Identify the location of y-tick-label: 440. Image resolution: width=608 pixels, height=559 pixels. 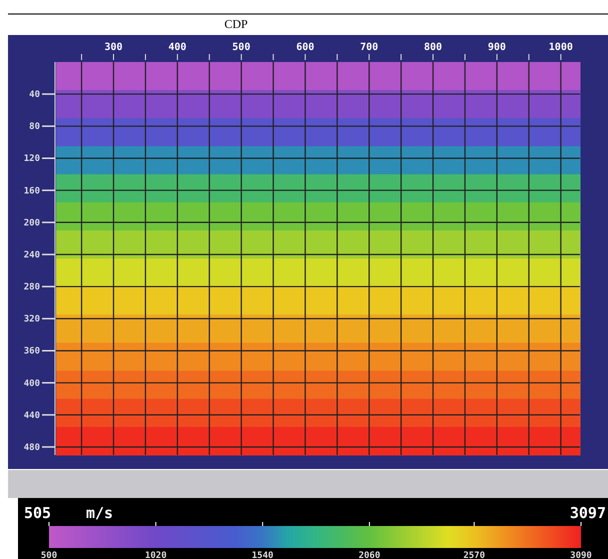
(32, 415).